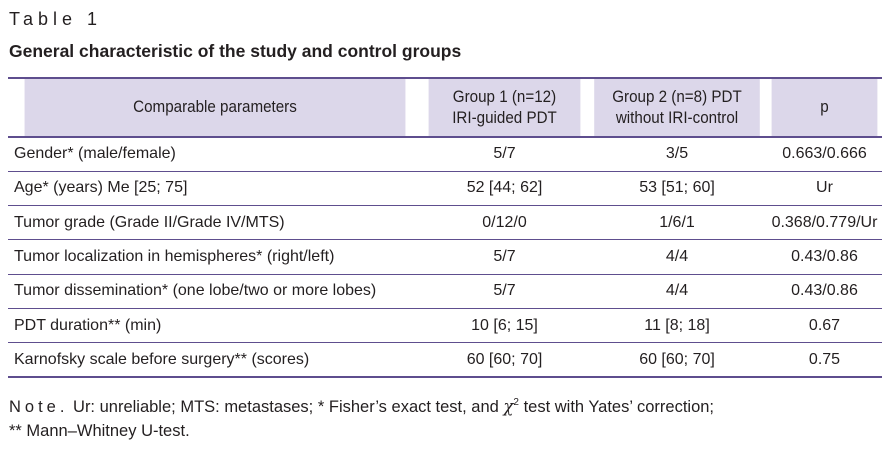 The image size is (895, 450). What do you see at coordinates (824, 222) in the screenshot?
I see `row-p-value: 0.368/0.779/Ur` at bounding box center [824, 222].